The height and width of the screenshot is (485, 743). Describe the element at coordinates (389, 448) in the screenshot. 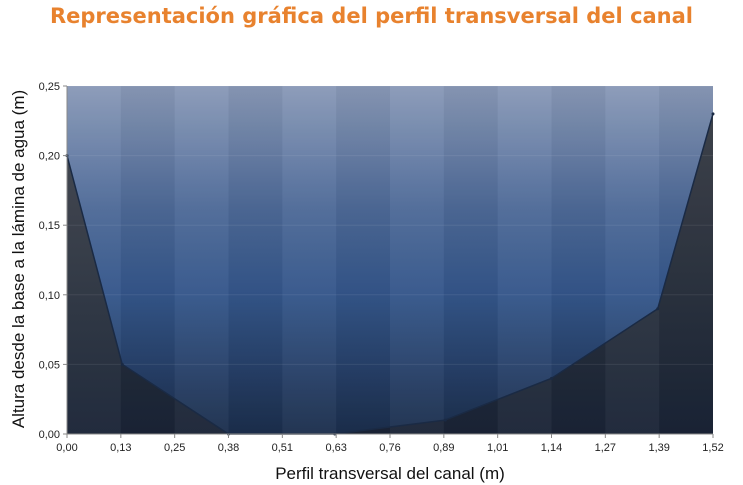

I see `x-tick-label: 0,76` at that location.